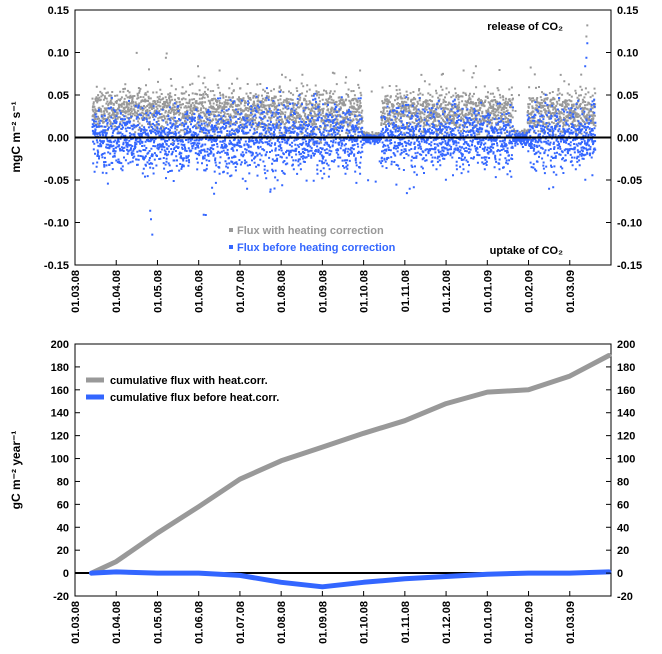 The image size is (662, 654). What do you see at coordinates (525, 27) in the screenshot?
I see `release-annotation: release of CO₂` at bounding box center [525, 27].